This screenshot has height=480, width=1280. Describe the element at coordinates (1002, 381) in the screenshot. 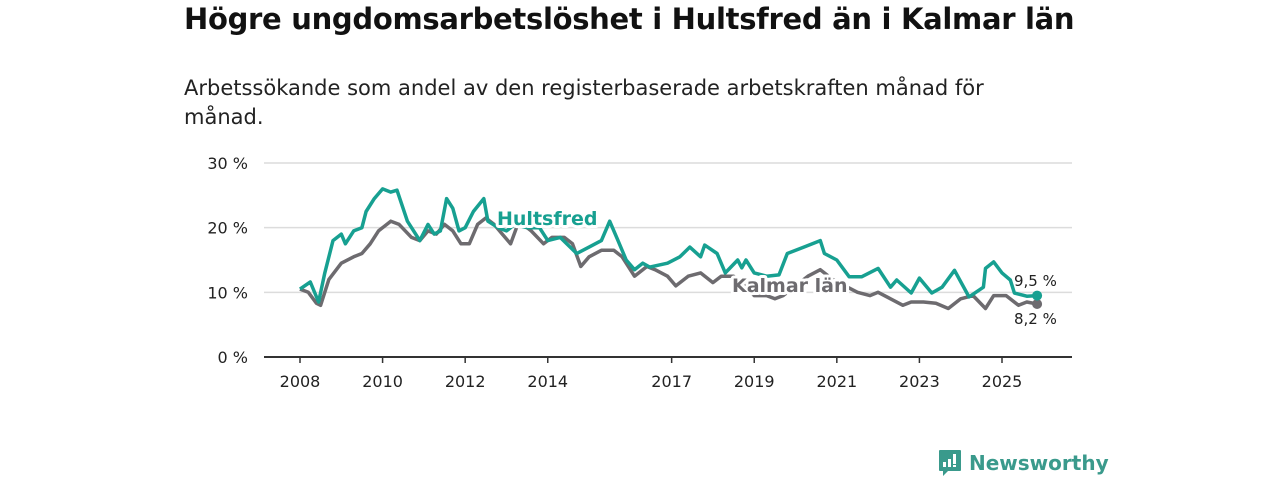

I see `x-tick-label: 2025` at that location.